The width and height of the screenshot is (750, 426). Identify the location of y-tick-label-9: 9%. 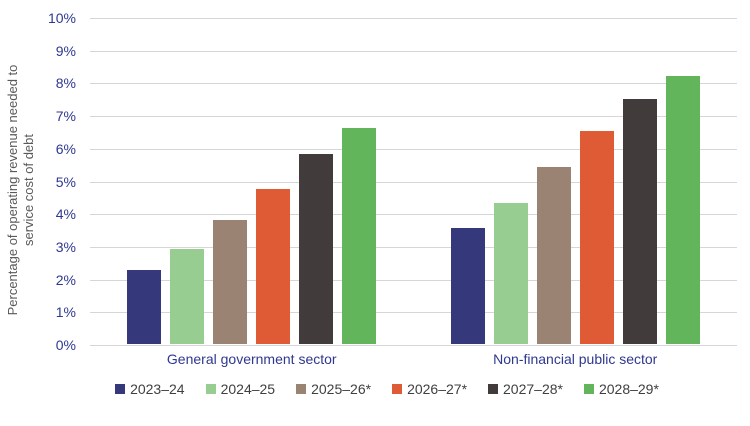
(65, 51).